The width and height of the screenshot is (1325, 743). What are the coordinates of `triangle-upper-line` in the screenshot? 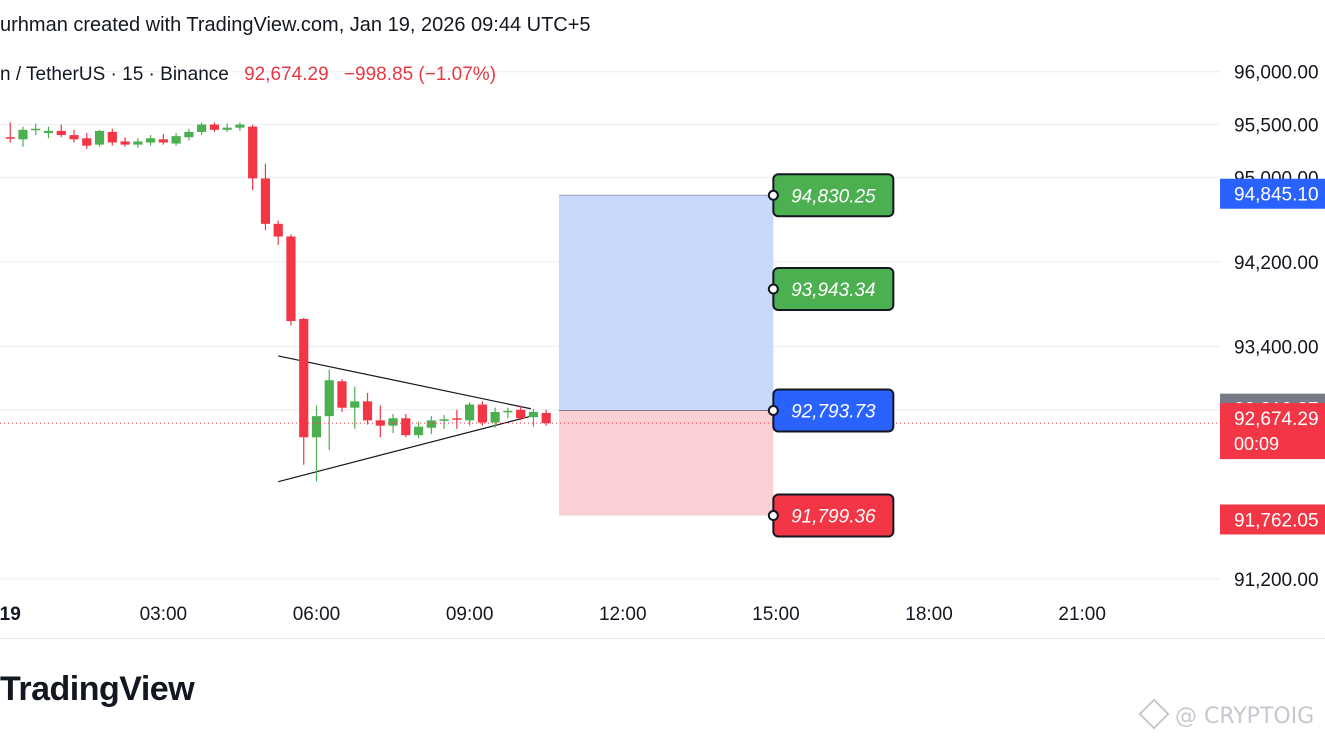 It's located at (405, 382).